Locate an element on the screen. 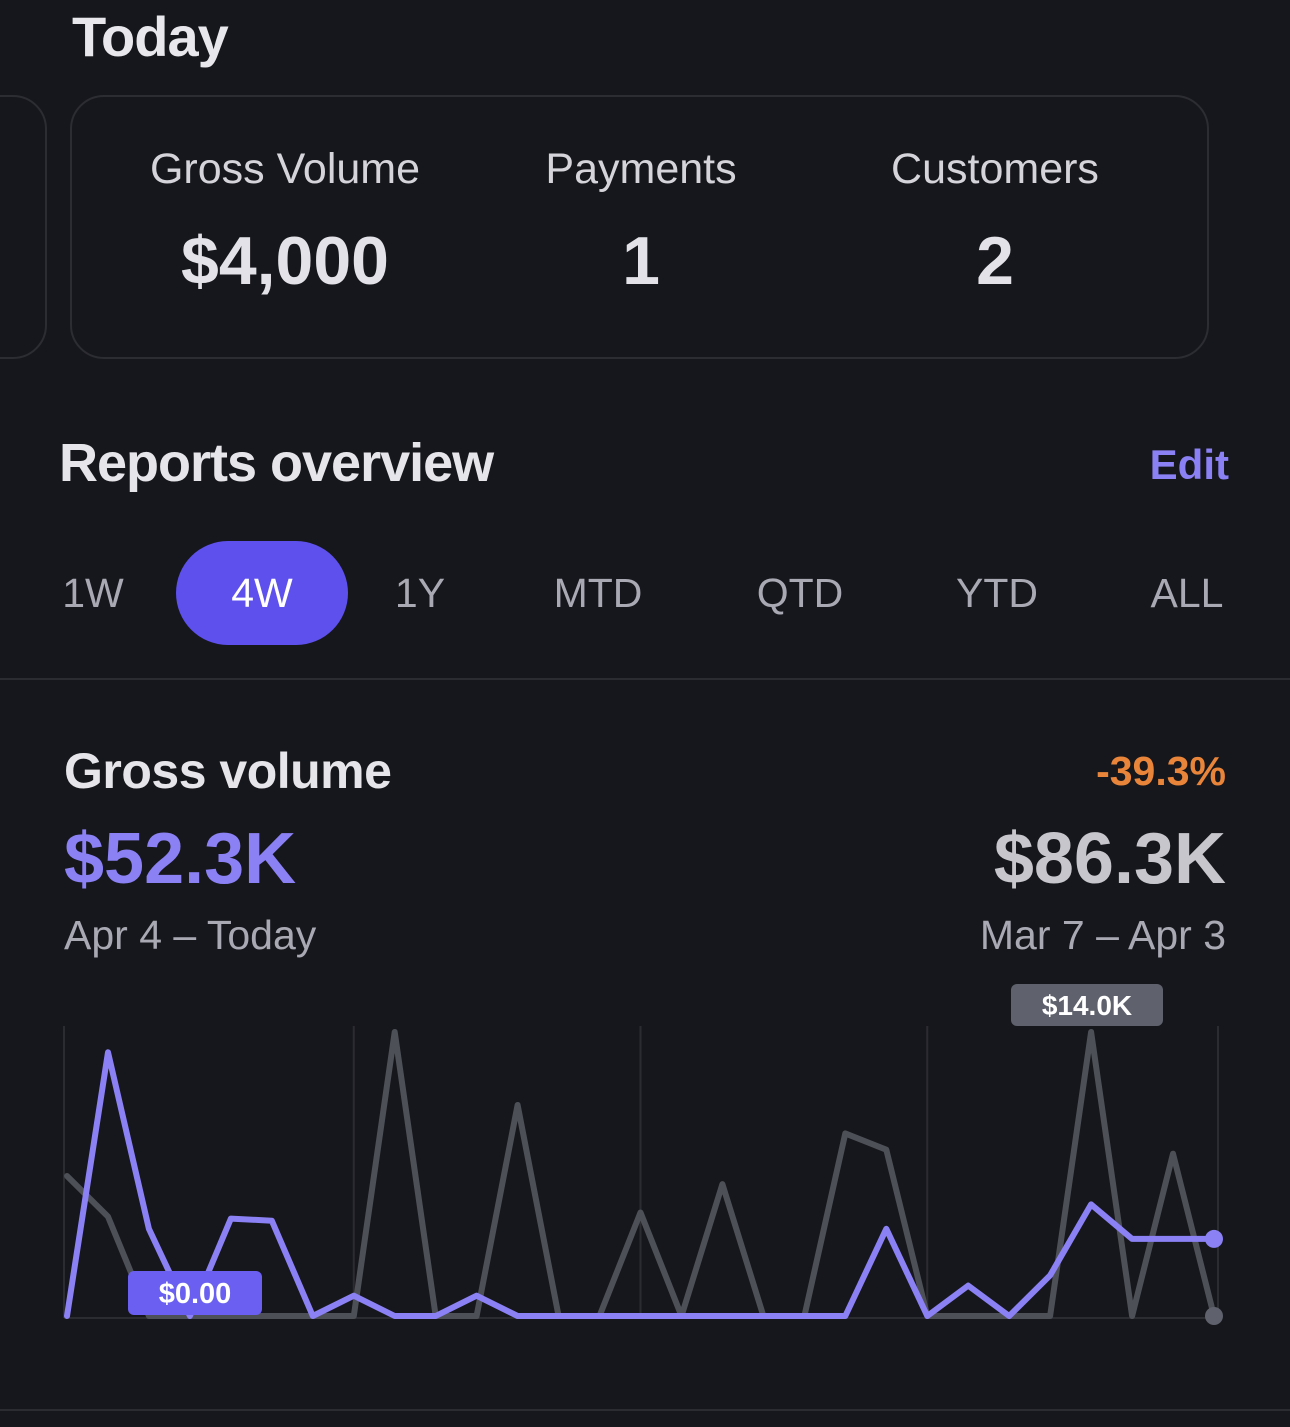  stat-gross-volume: Gross Volume $4,000 is located at coordinates (285, 222).